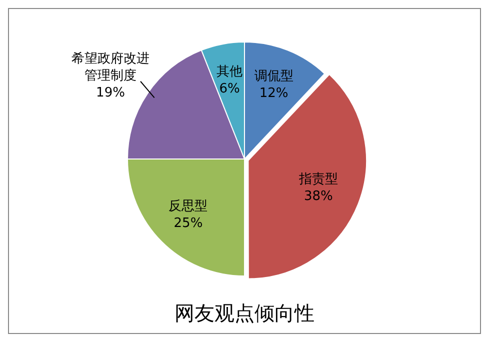  Describe the element at coordinates (229, 72) in the screenshot. I see `slice-label: 其他` at that location.